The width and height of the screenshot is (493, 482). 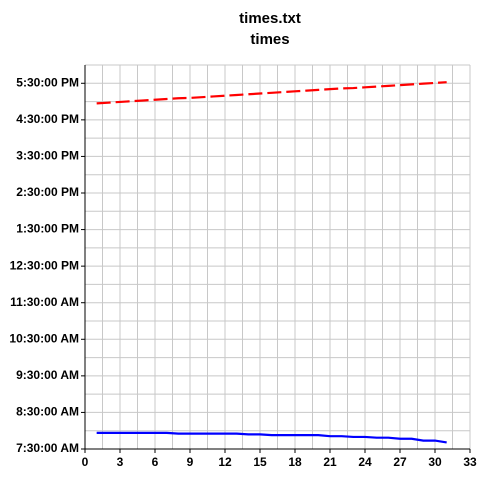 I want to click on y-tick-label: 11:30:00 AM, so click(x=44, y=302).